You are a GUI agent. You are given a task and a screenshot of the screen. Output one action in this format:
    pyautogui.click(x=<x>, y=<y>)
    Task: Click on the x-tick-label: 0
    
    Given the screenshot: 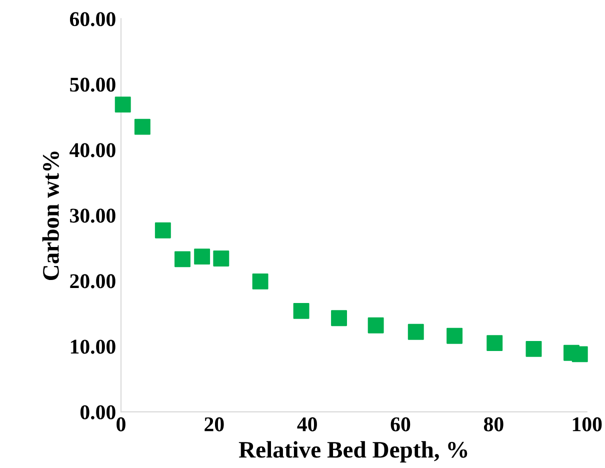 What is the action you would take?
    pyautogui.click(x=121, y=424)
    